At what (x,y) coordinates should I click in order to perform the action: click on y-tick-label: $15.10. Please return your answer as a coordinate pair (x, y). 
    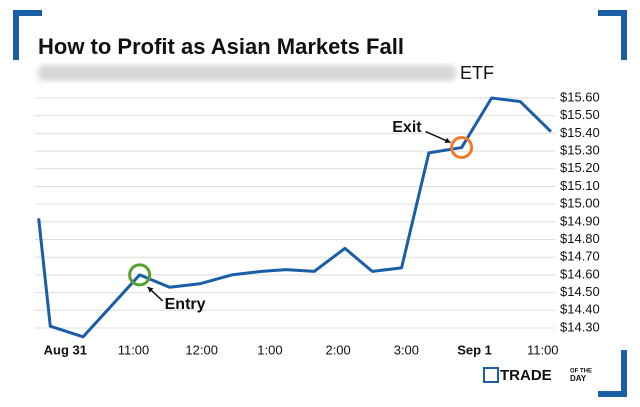
    Looking at the image, I should click on (580, 185).